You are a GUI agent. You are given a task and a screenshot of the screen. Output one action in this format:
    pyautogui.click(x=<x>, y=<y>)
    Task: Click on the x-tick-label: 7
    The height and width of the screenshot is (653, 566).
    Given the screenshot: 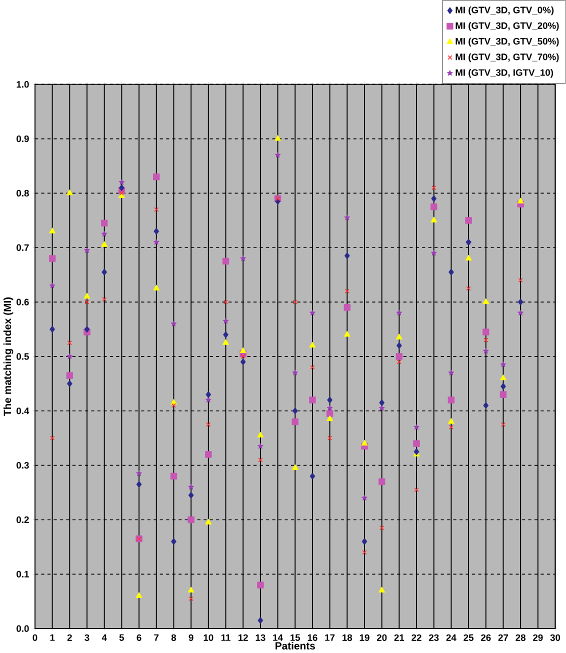 What is the action you would take?
    pyautogui.click(x=156, y=637)
    